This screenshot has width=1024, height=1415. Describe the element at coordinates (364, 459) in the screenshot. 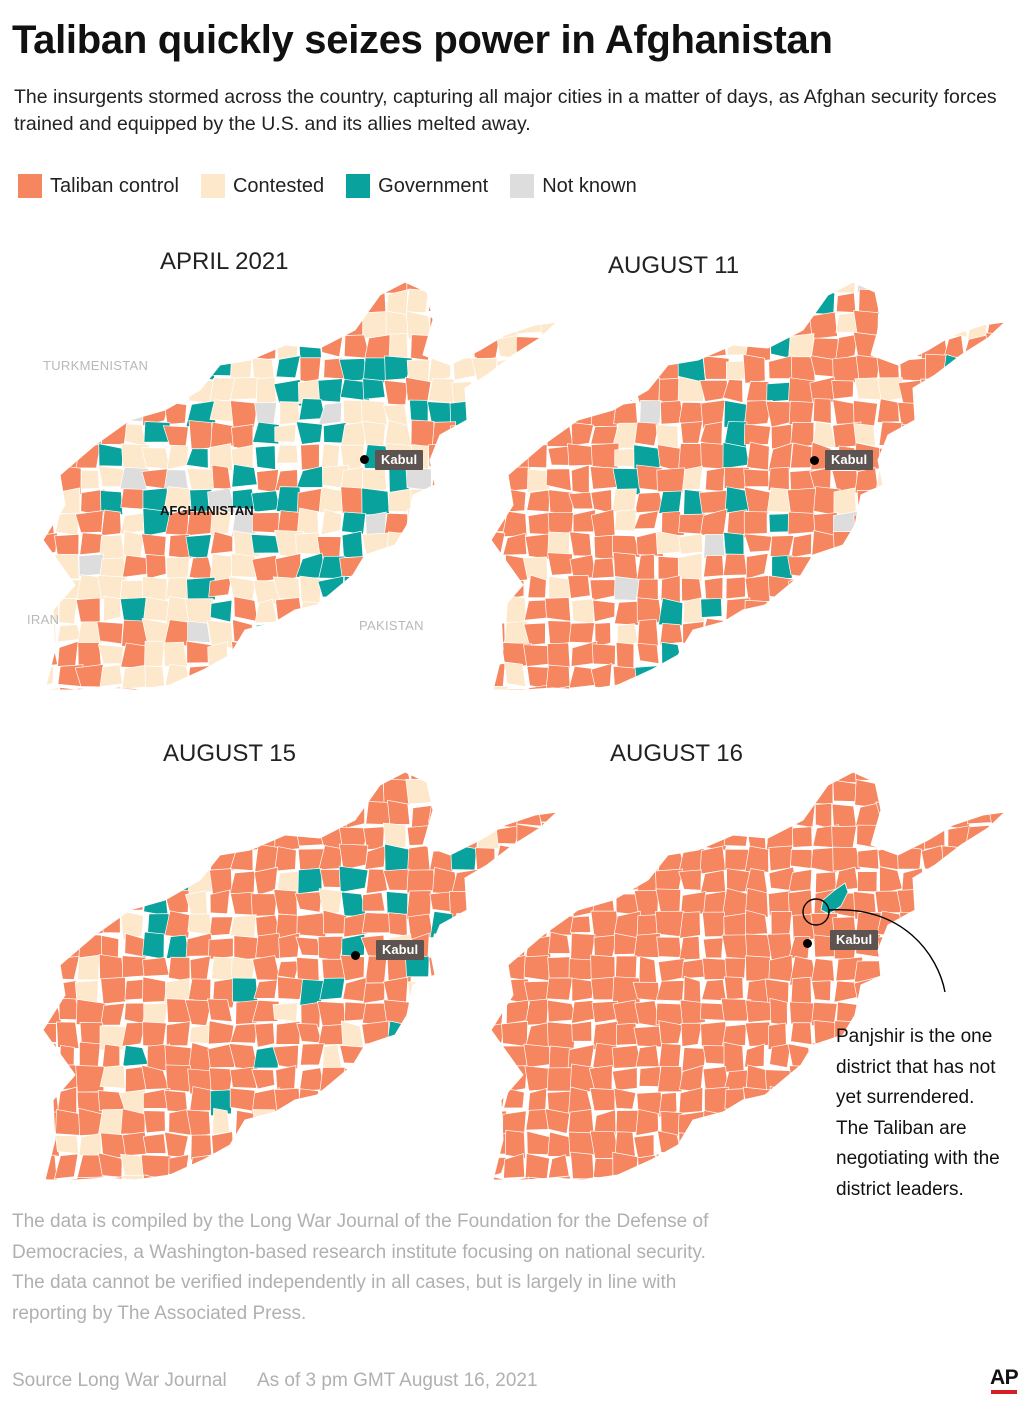

I see `kabul-dot` at that location.